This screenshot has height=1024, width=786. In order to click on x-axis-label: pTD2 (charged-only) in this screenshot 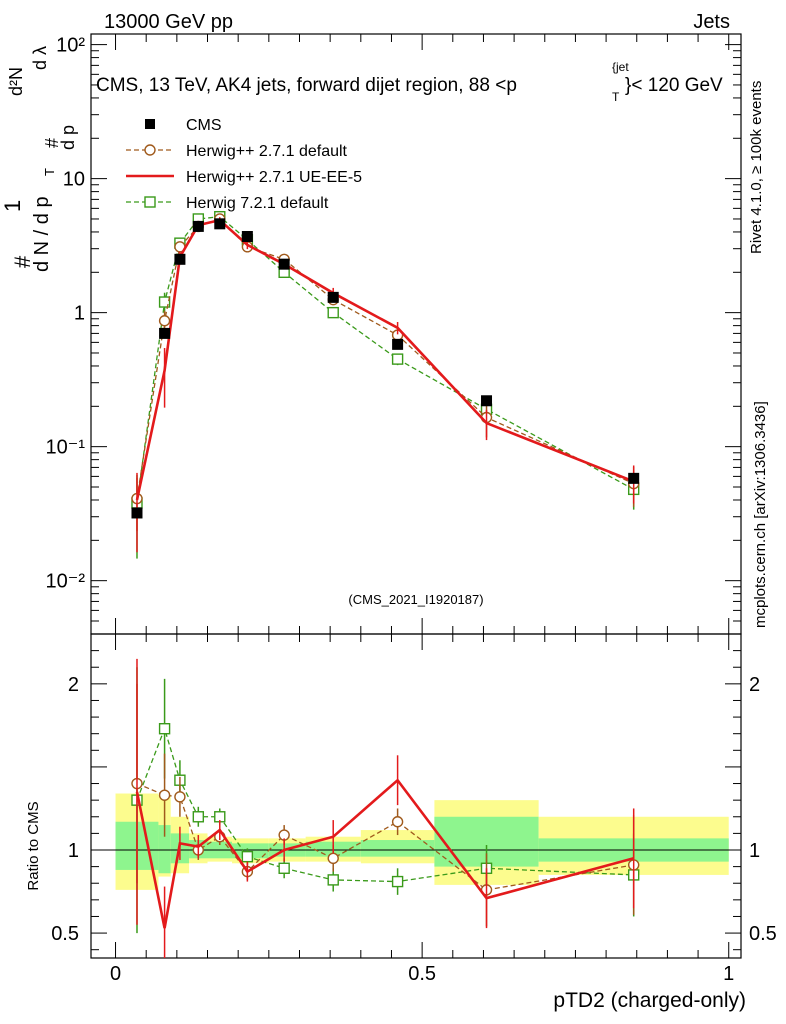, I will do `click(649, 1000)`.